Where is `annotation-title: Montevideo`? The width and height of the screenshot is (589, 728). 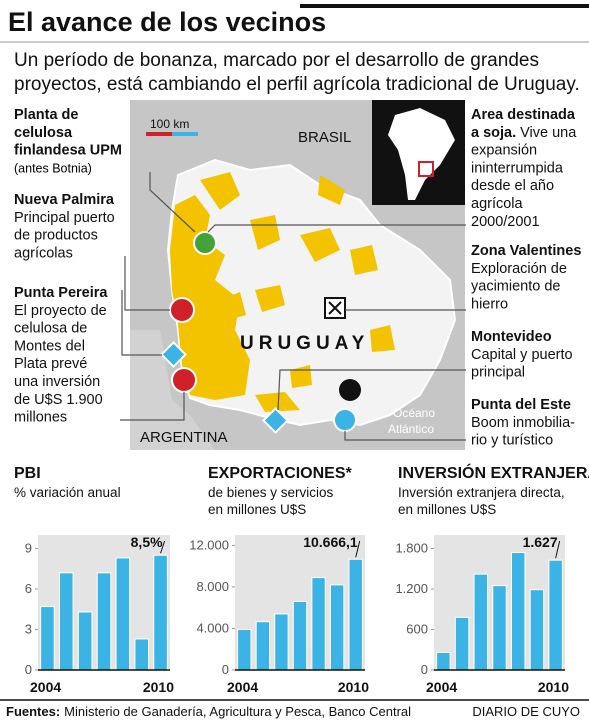
annotation-title: Montevideo is located at coordinates (511, 337).